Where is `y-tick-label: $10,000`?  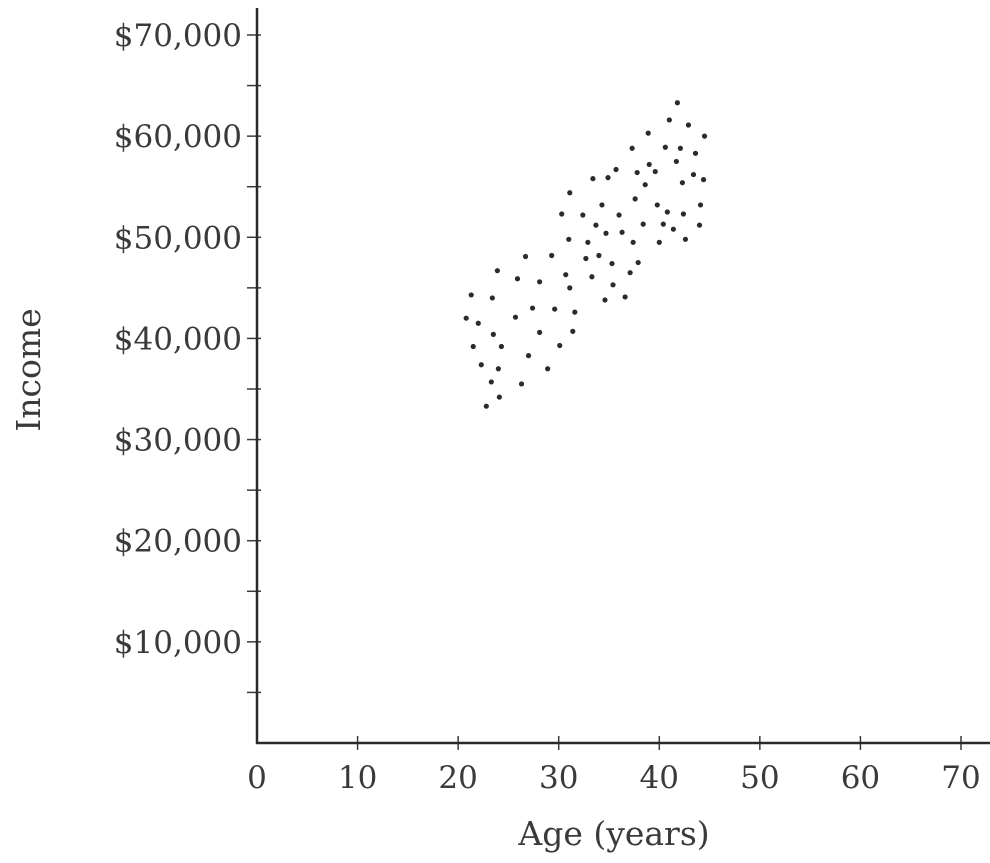
y-tick-label: $10,000 is located at coordinates (178, 643).